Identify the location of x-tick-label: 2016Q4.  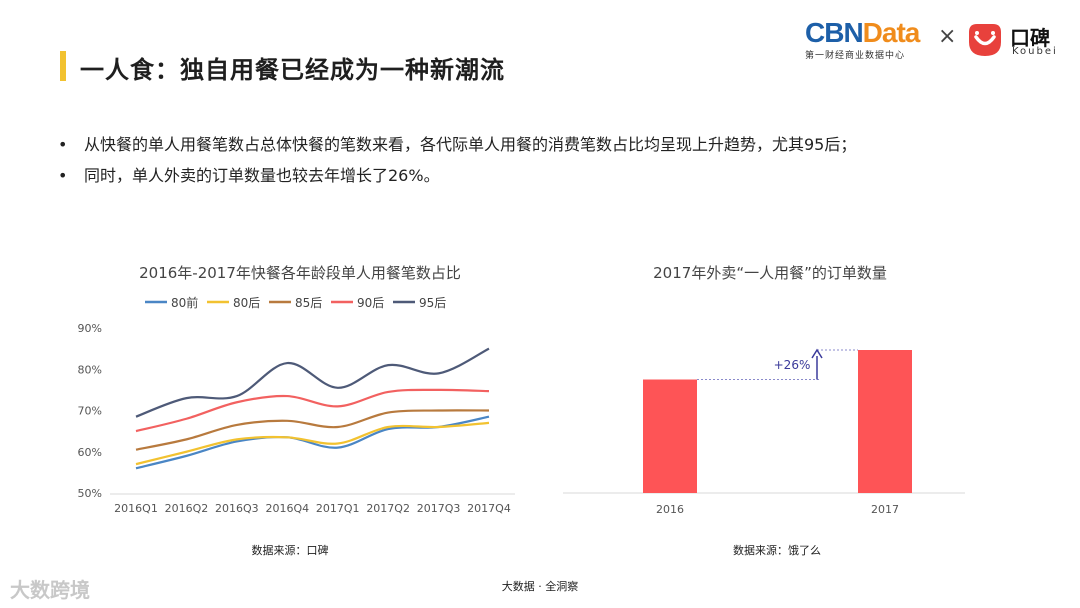
(287, 508).